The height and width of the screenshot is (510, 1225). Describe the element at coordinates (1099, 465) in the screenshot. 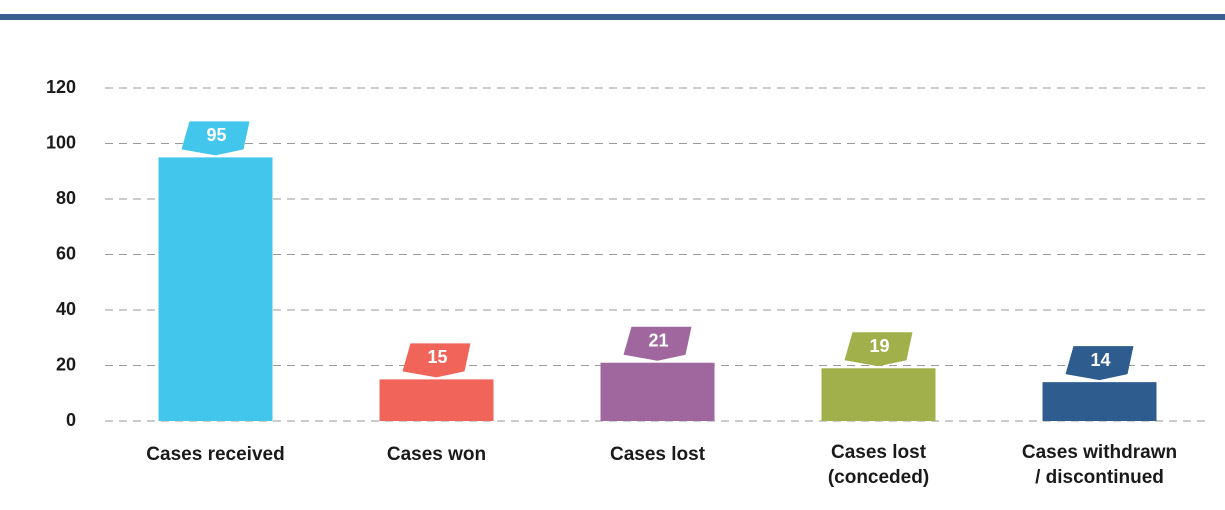

I see `x-tick-label: Cases withdrawn / discontinued` at that location.